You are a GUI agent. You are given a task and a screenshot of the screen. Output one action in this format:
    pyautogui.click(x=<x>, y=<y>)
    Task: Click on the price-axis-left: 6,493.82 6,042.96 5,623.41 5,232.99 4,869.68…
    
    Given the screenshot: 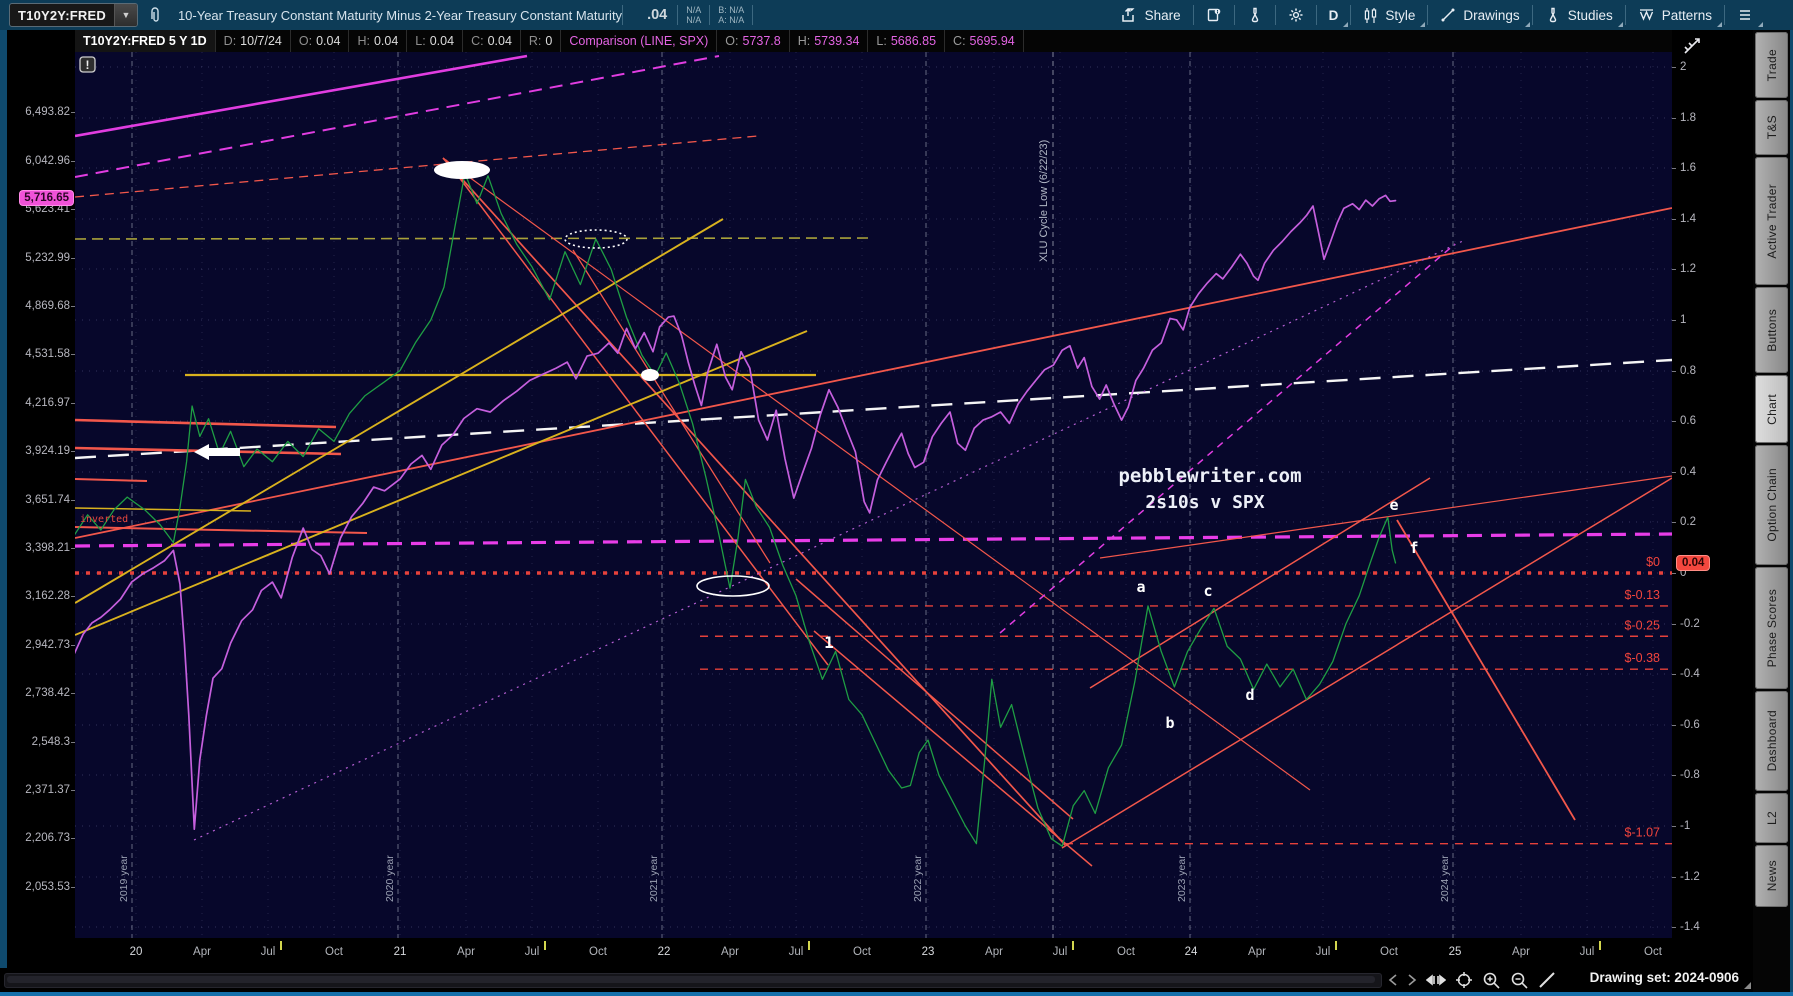 What is the action you would take?
    pyautogui.click(x=41, y=499)
    